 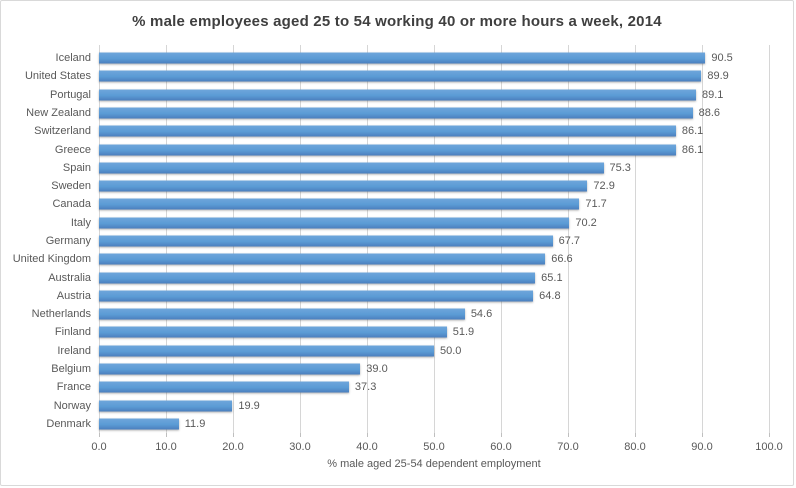 What do you see at coordinates (568, 447) in the screenshot?
I see `x-axis-tick-label: 70.0` at bounding box center [568, 447].